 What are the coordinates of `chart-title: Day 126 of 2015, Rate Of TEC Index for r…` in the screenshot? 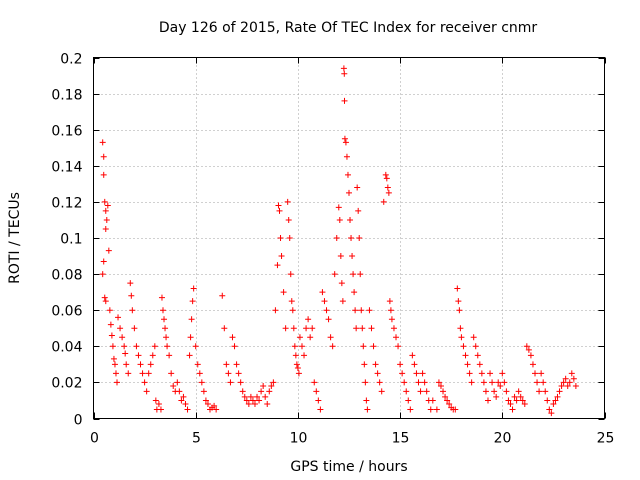 It's located at (348, 28).